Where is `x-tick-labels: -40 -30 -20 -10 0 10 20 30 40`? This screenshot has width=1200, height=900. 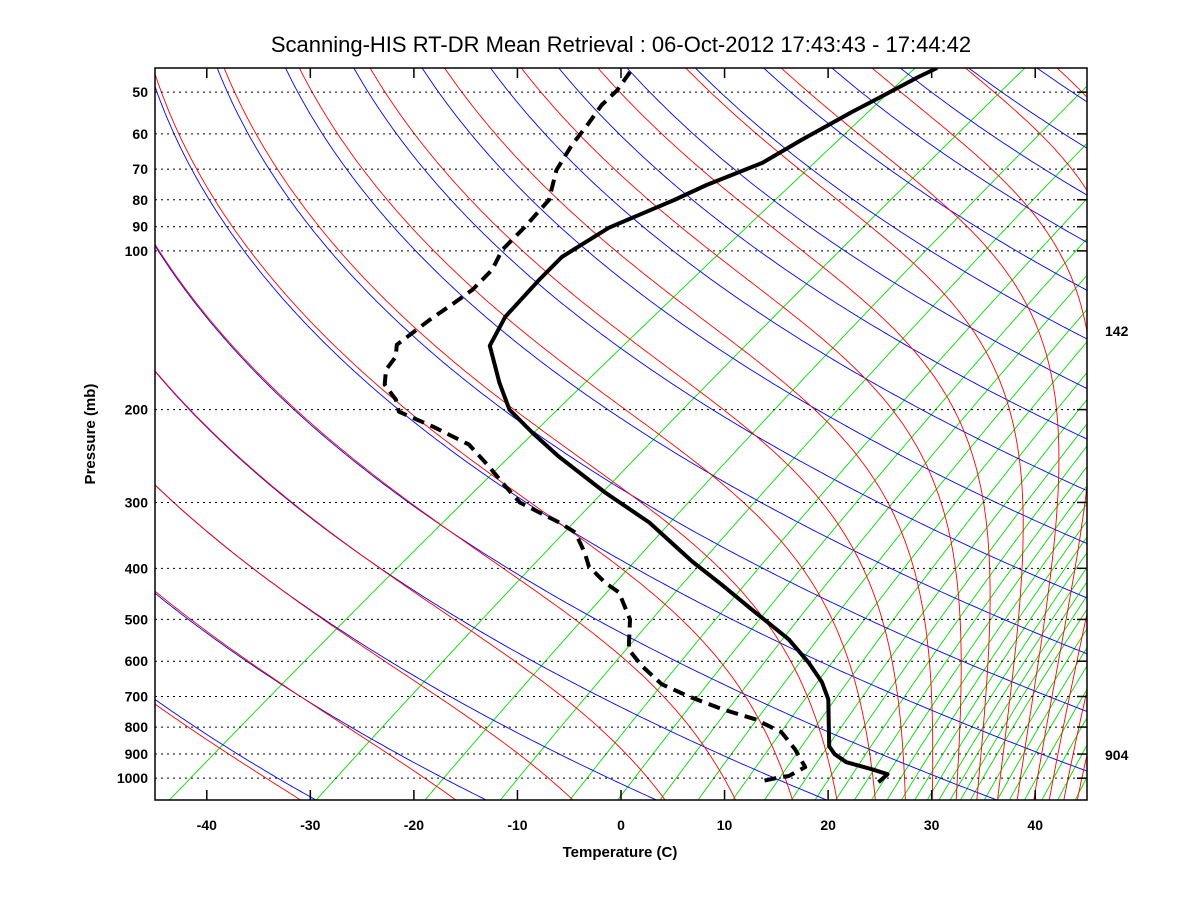 x-tick-labels: -40 -30 -20 -10 0 10 20 30 40 is located at coordinates (620, 825).